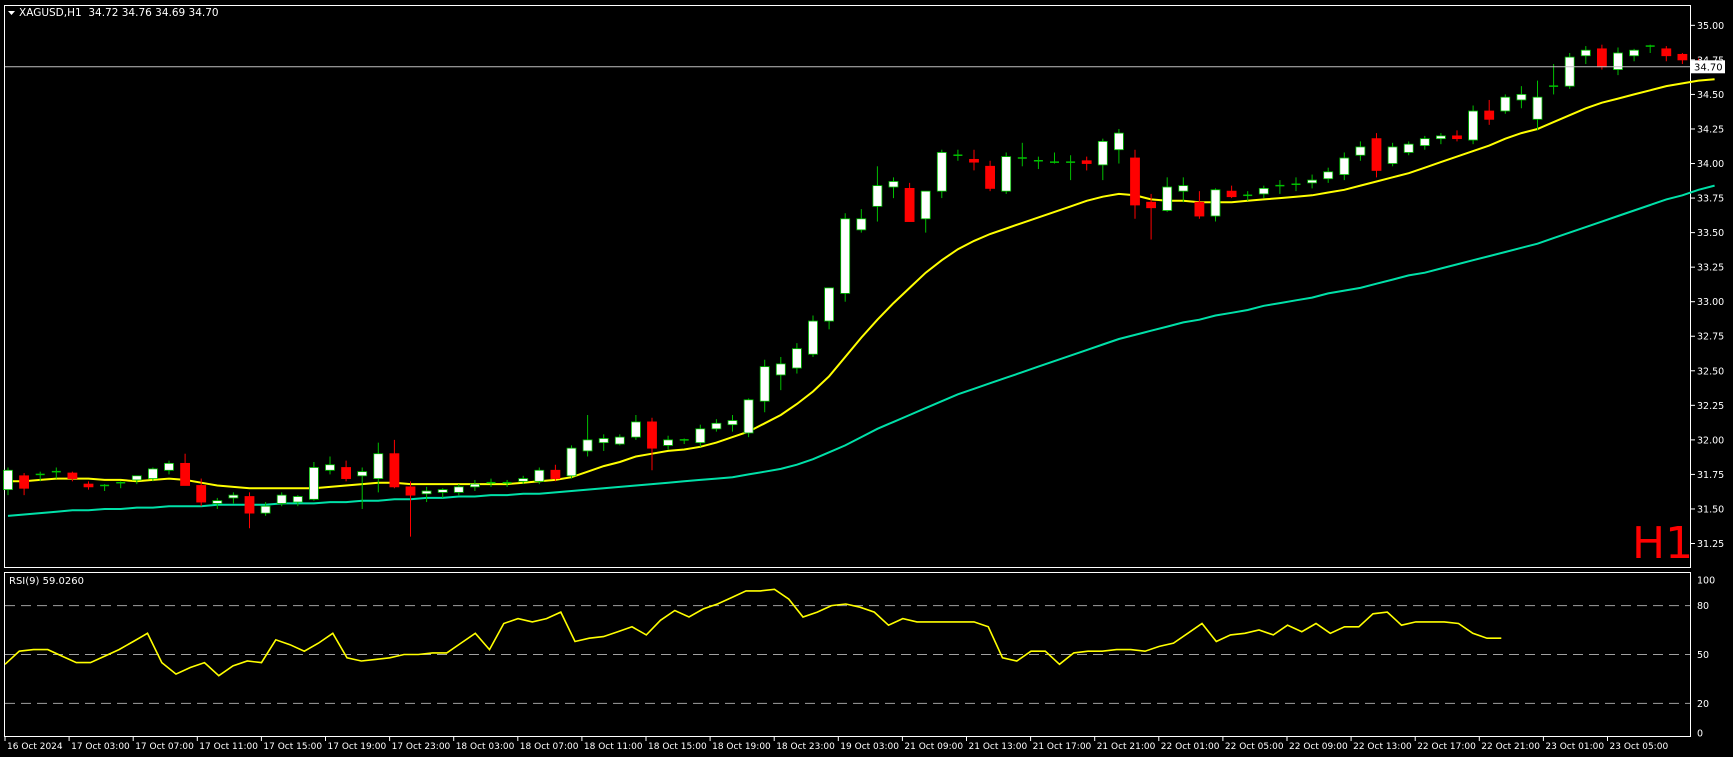 This screenshot has height=757, width=1733. I want to click on time-tick-label: 22 Oct 17:00, so click(1446, 747).